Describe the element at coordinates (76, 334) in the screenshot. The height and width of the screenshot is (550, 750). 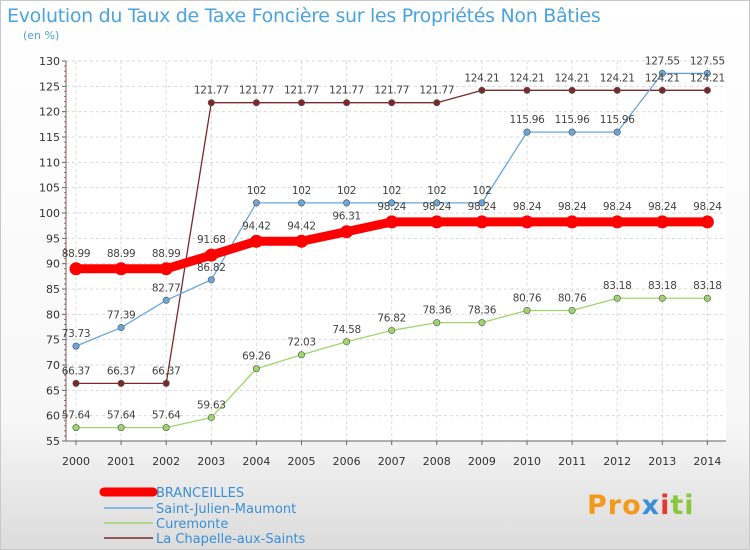
I see `data-label-saint-julien-maumont: 73.73` at that location.